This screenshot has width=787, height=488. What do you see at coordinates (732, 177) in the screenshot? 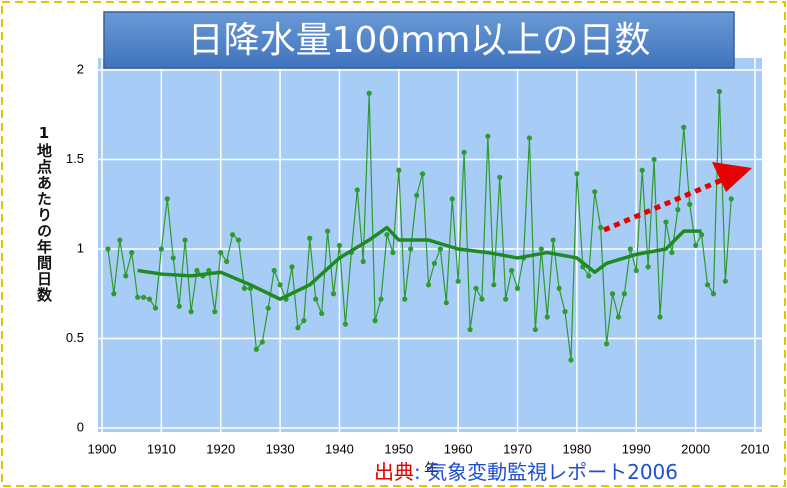
I see `trend-arrow-head` at bounding box center [732, 177].